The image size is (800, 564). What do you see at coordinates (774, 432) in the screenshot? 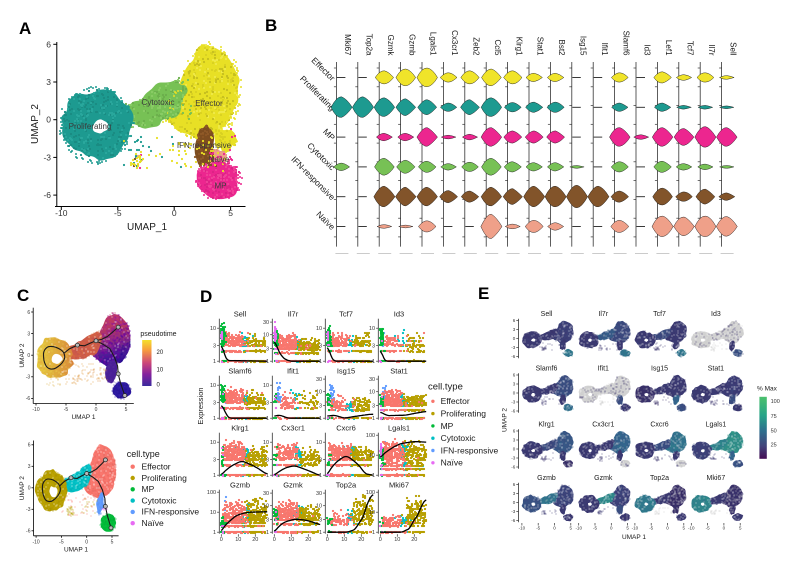
I see `svg-text: 50` at bounding box center [774, 432].